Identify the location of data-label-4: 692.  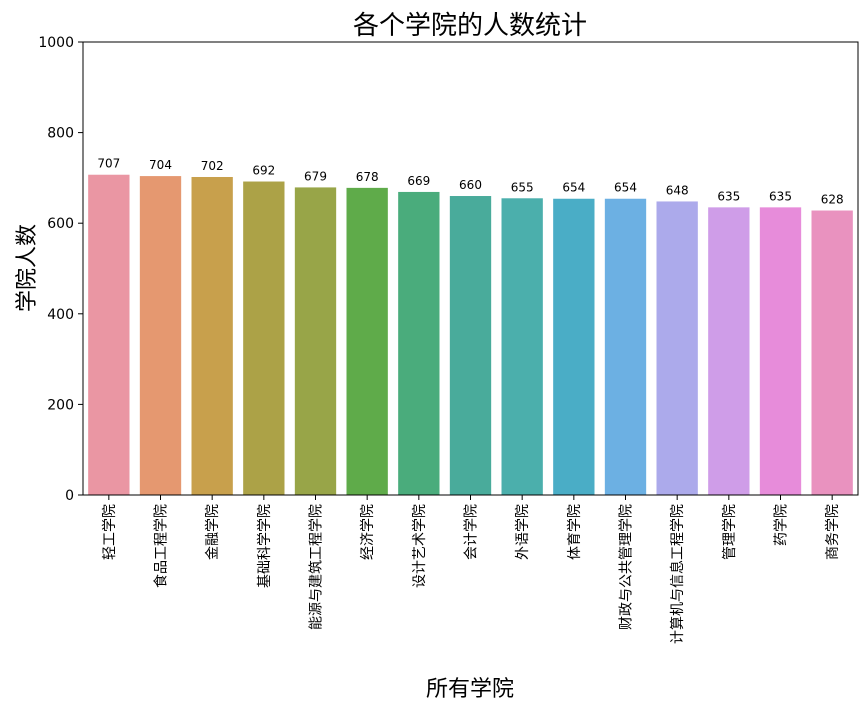
(263, 171).